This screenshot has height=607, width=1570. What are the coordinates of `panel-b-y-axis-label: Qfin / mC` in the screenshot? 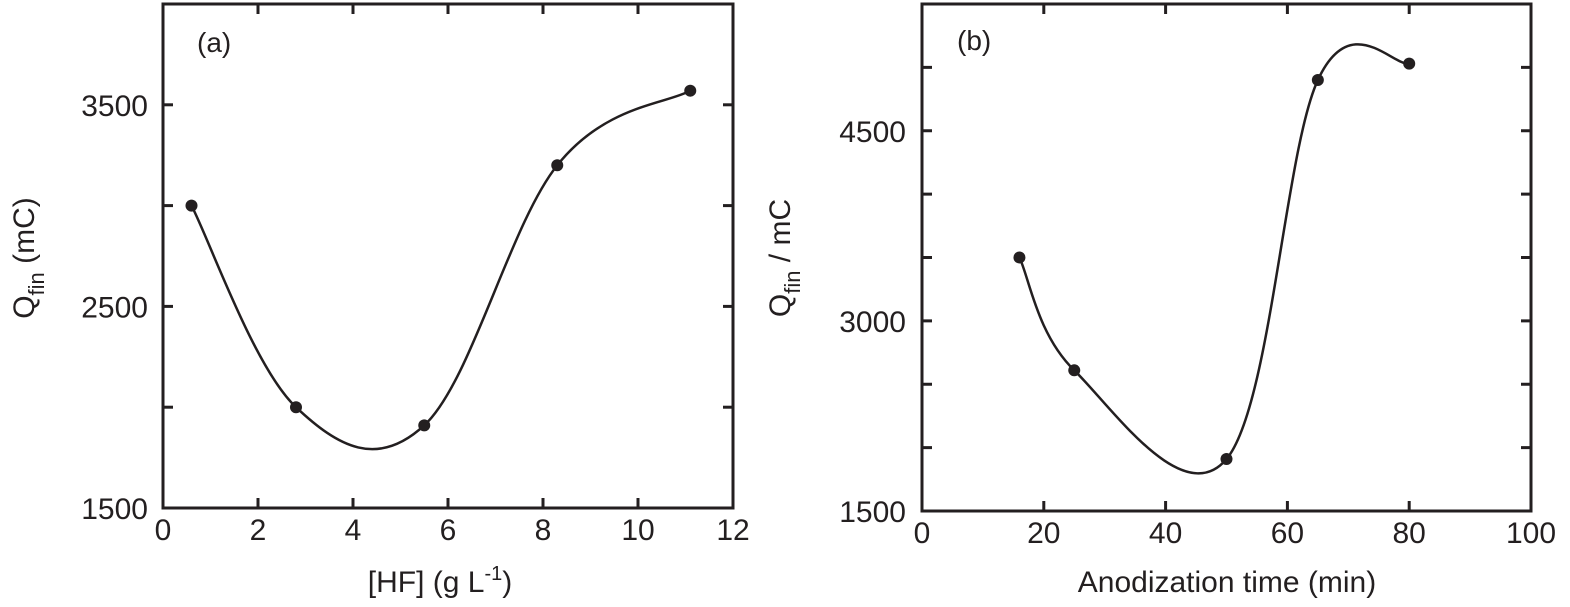 It's located at (784, 258).